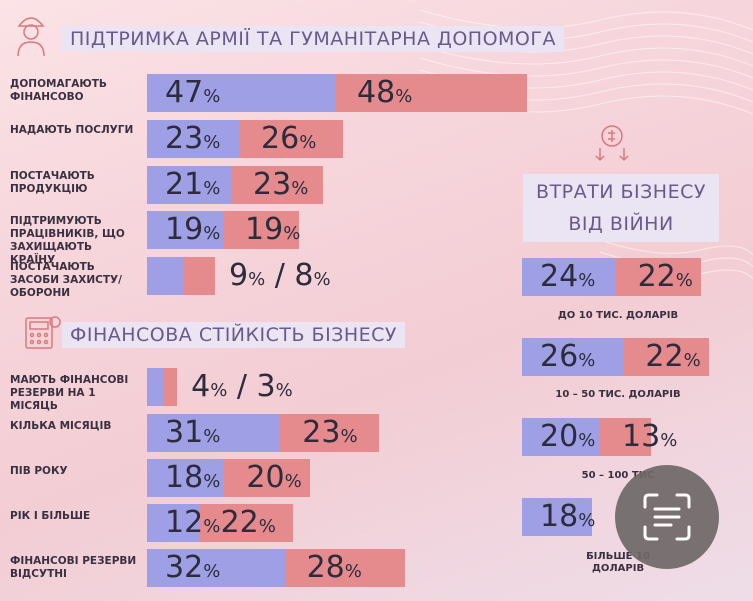 This screenshot has height=601, width=753. Describe the element at coordinates (618, 556) in the screenshot. I see `loss-row-label-line: БІЛЬШЕ 10` at that location.